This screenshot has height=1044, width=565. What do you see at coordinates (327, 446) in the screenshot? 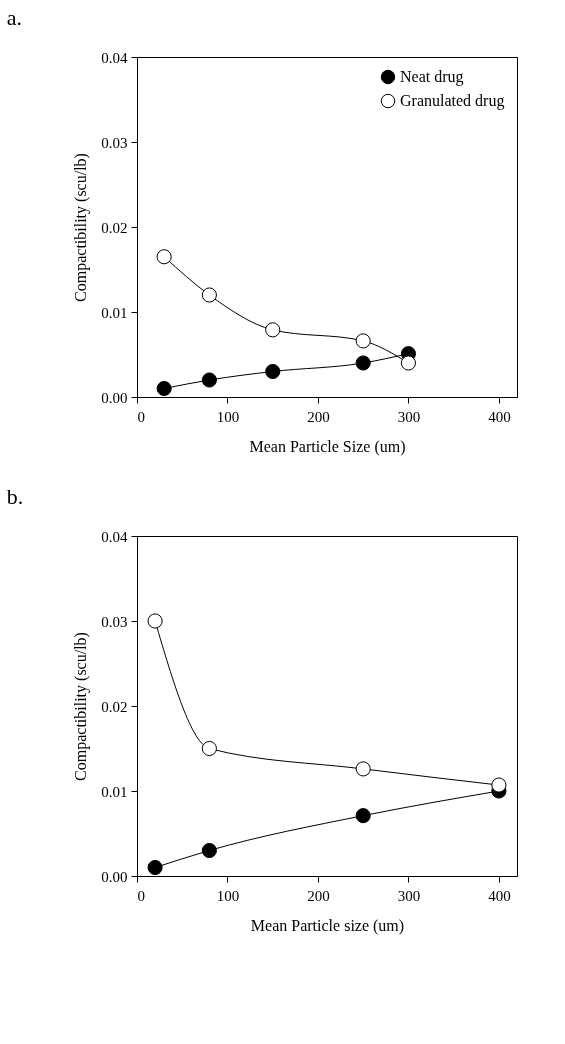
I see `x-axis-title: Mean Particle Size (um)` at bounding box center [327, 446].